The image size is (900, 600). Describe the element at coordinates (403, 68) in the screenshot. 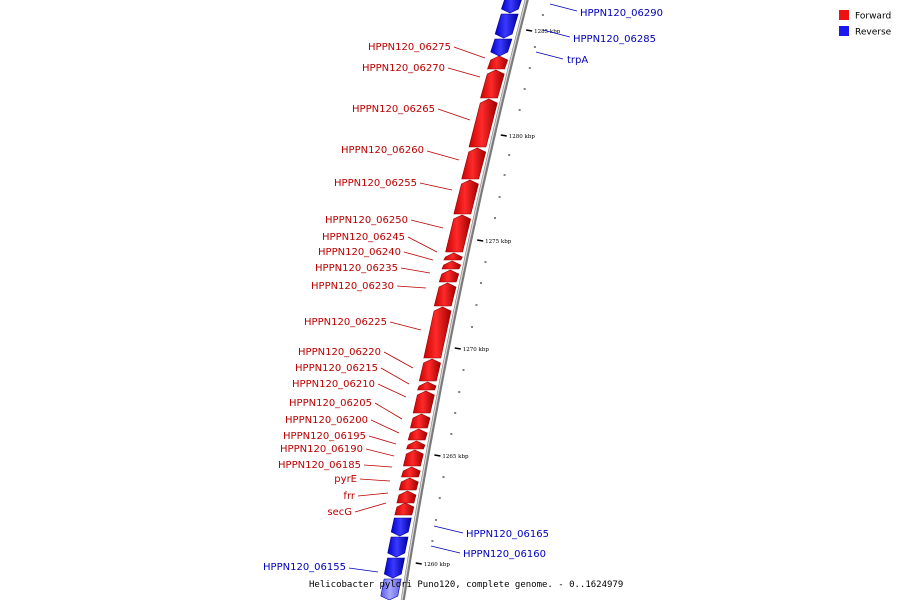

I see `gene-label: HPPN120_06270` at that location.